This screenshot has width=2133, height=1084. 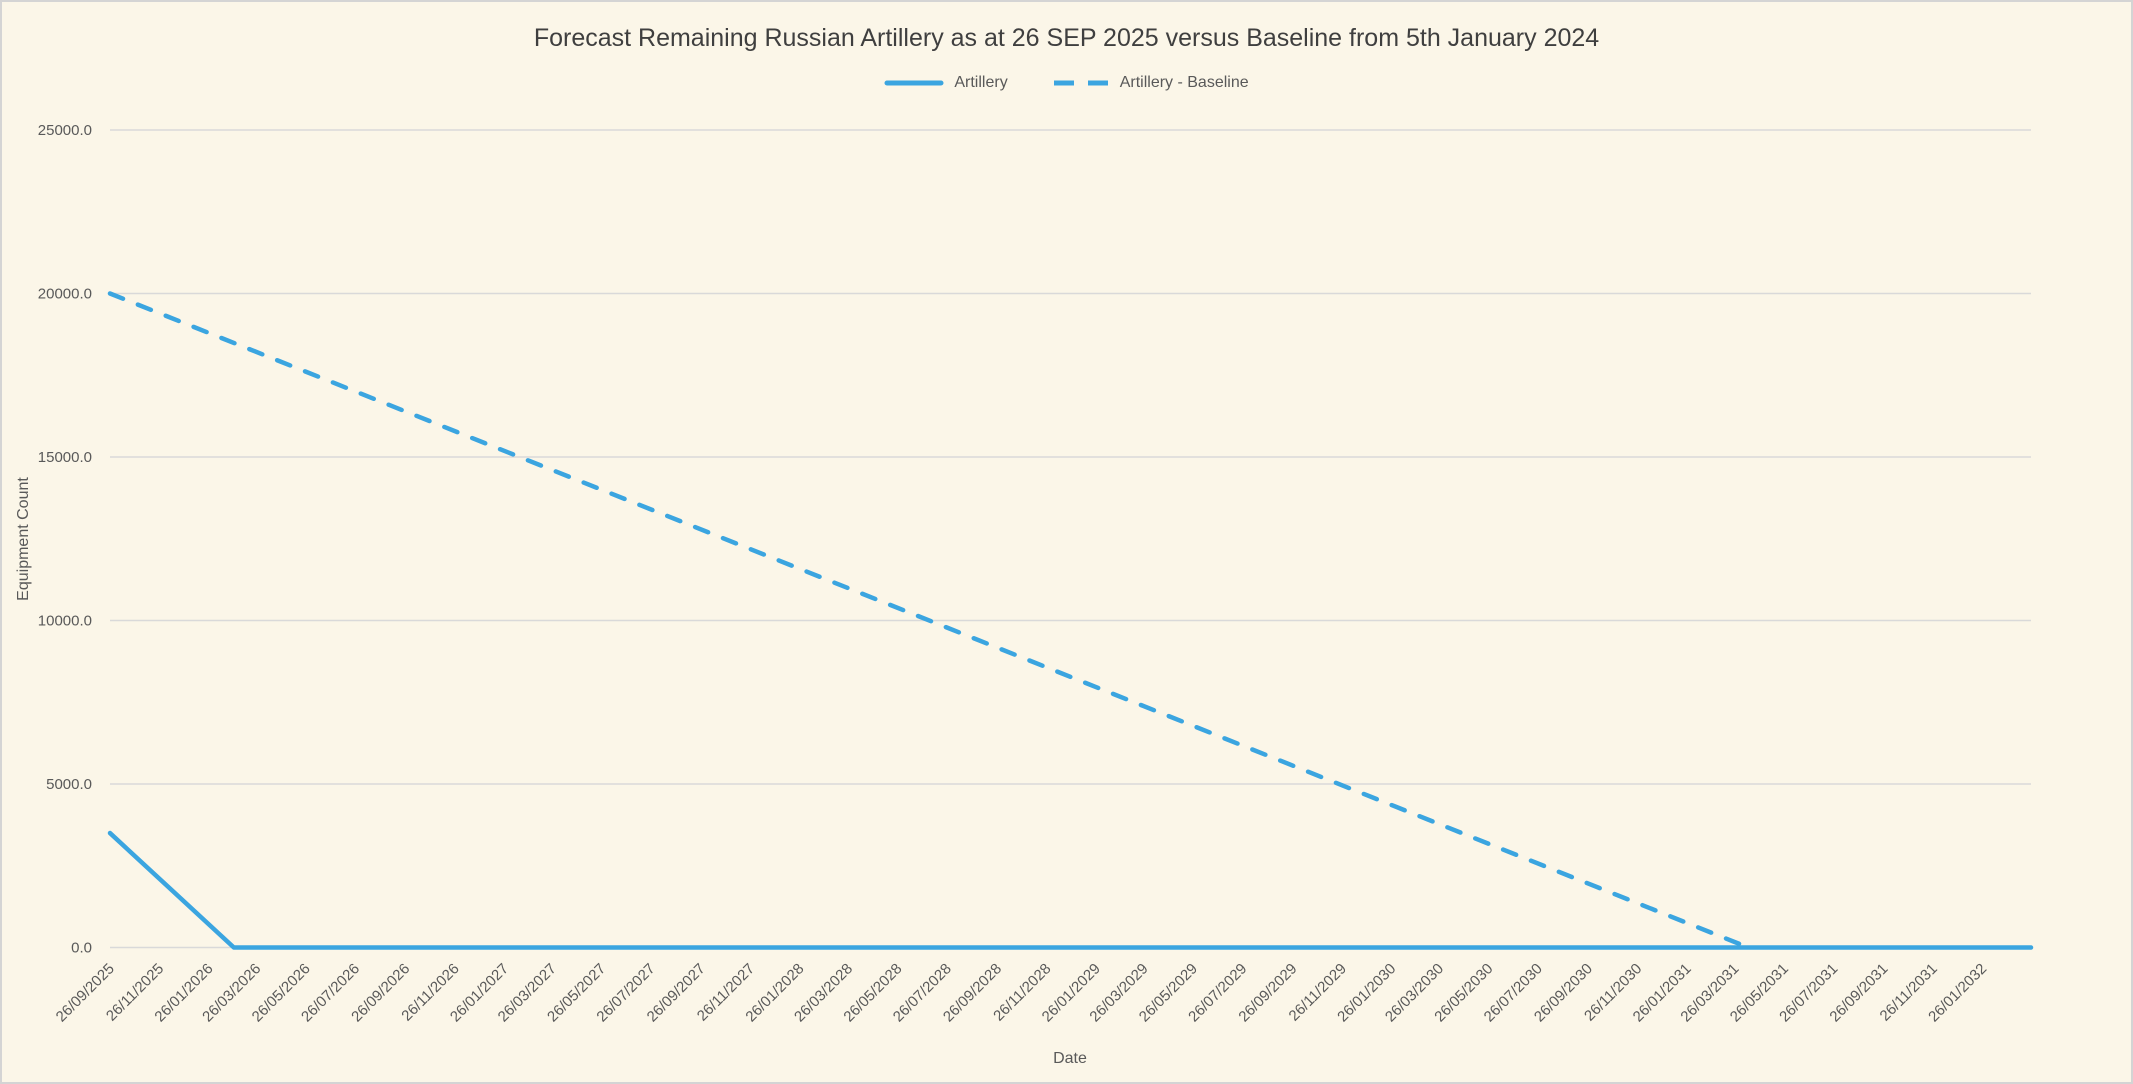 I want to click on x-axis-title: Date, so click(x=1070, y=1058).